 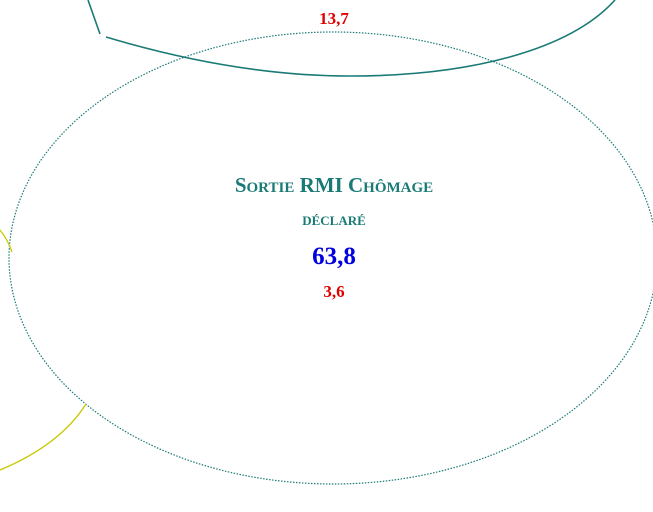 What do you see at coordinates (334, 18) in the screenshot?
I see `top-value: 13,7` at bounding box center [334, 18].